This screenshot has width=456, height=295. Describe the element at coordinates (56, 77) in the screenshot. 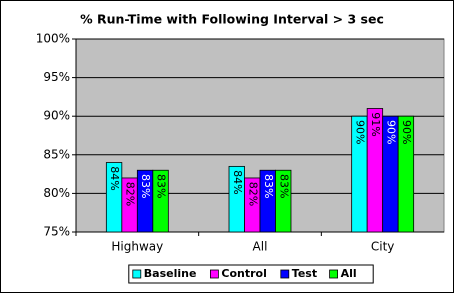

I see `y-tick-label: 95%` at that location.